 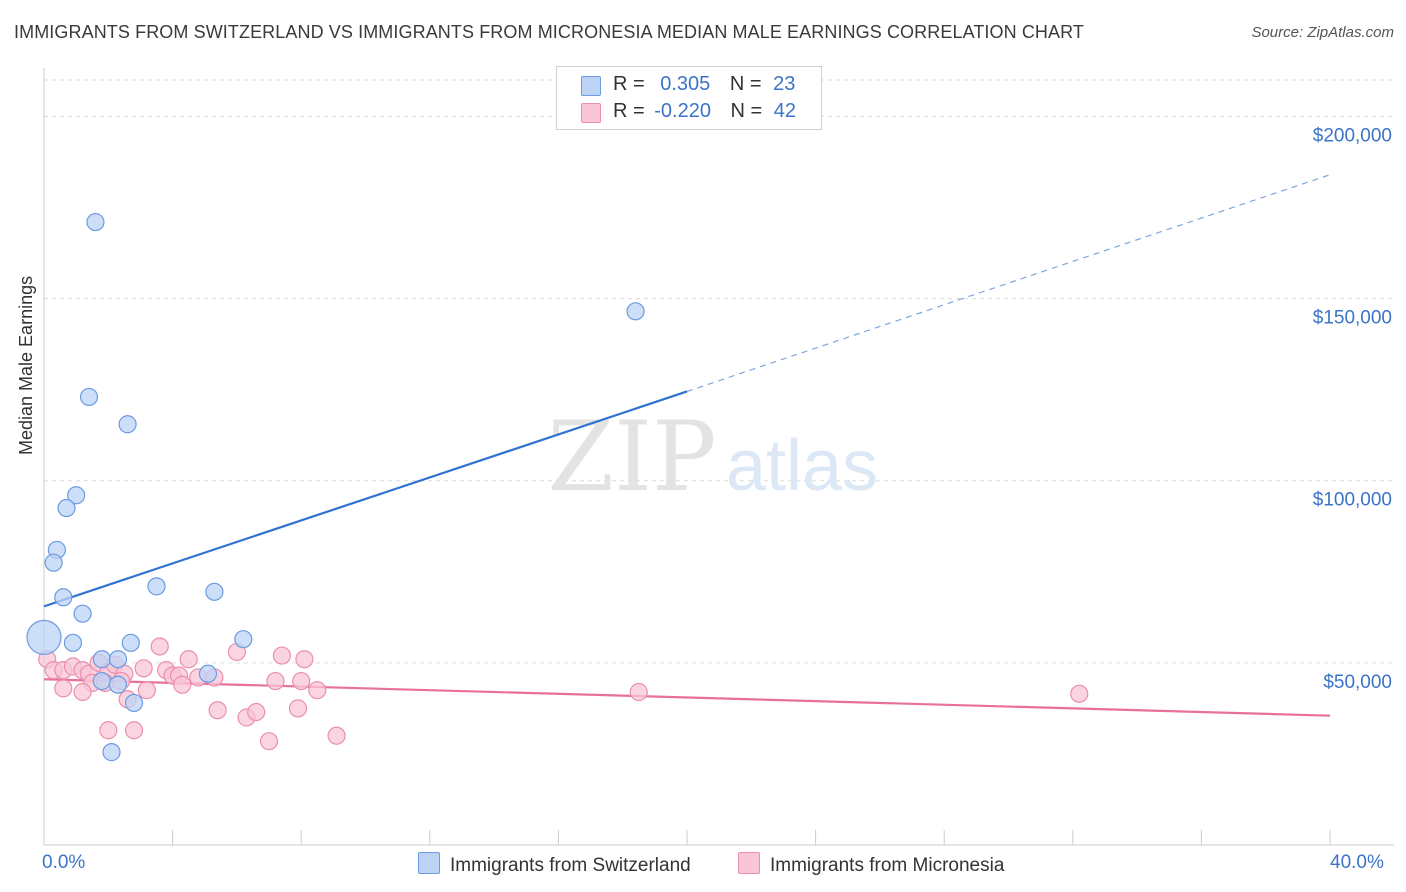 I want to click on y-tick-label: $50,000, so click(x=1357, y=682).